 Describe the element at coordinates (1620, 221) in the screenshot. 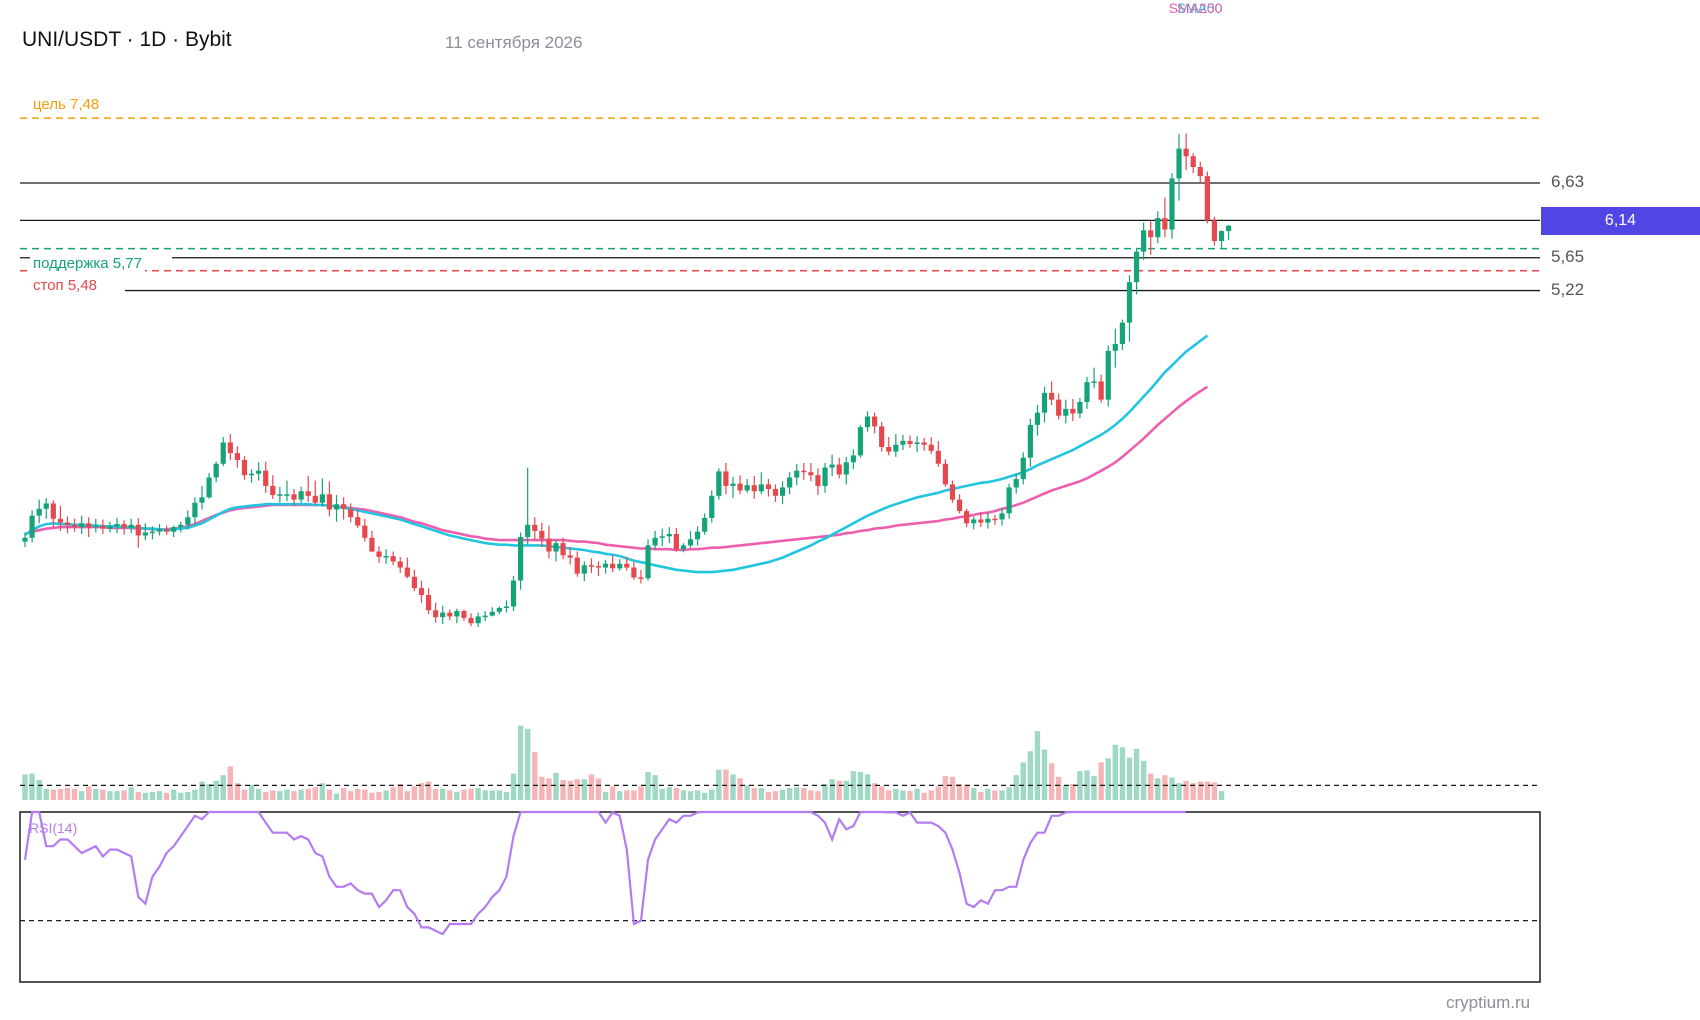

I see `current-price-badge: 6,14` at that location.